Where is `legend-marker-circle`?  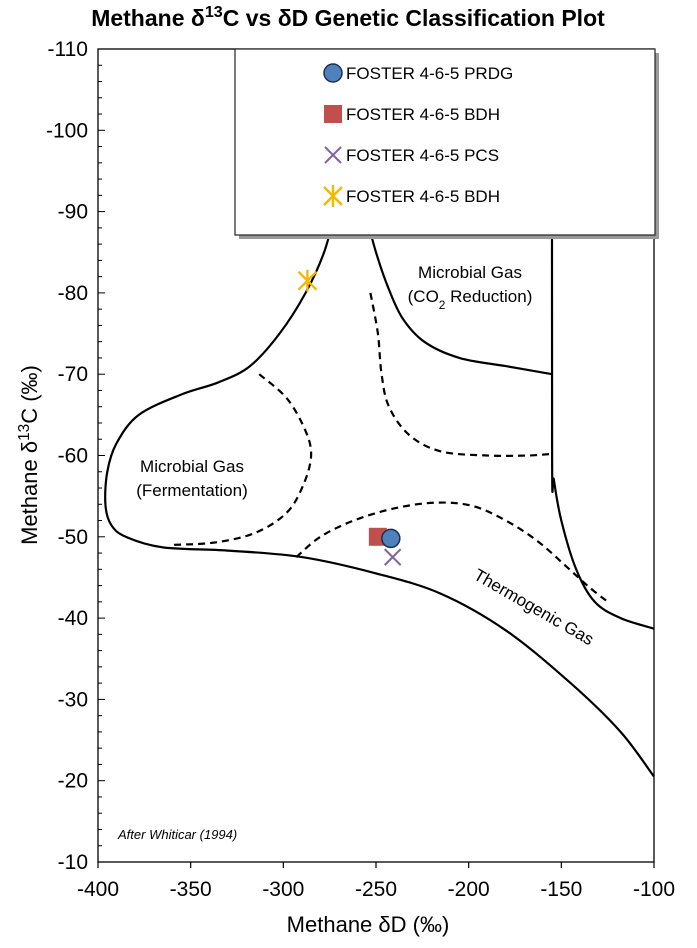
legend-marker-circle is located at coordinates (333, 73).